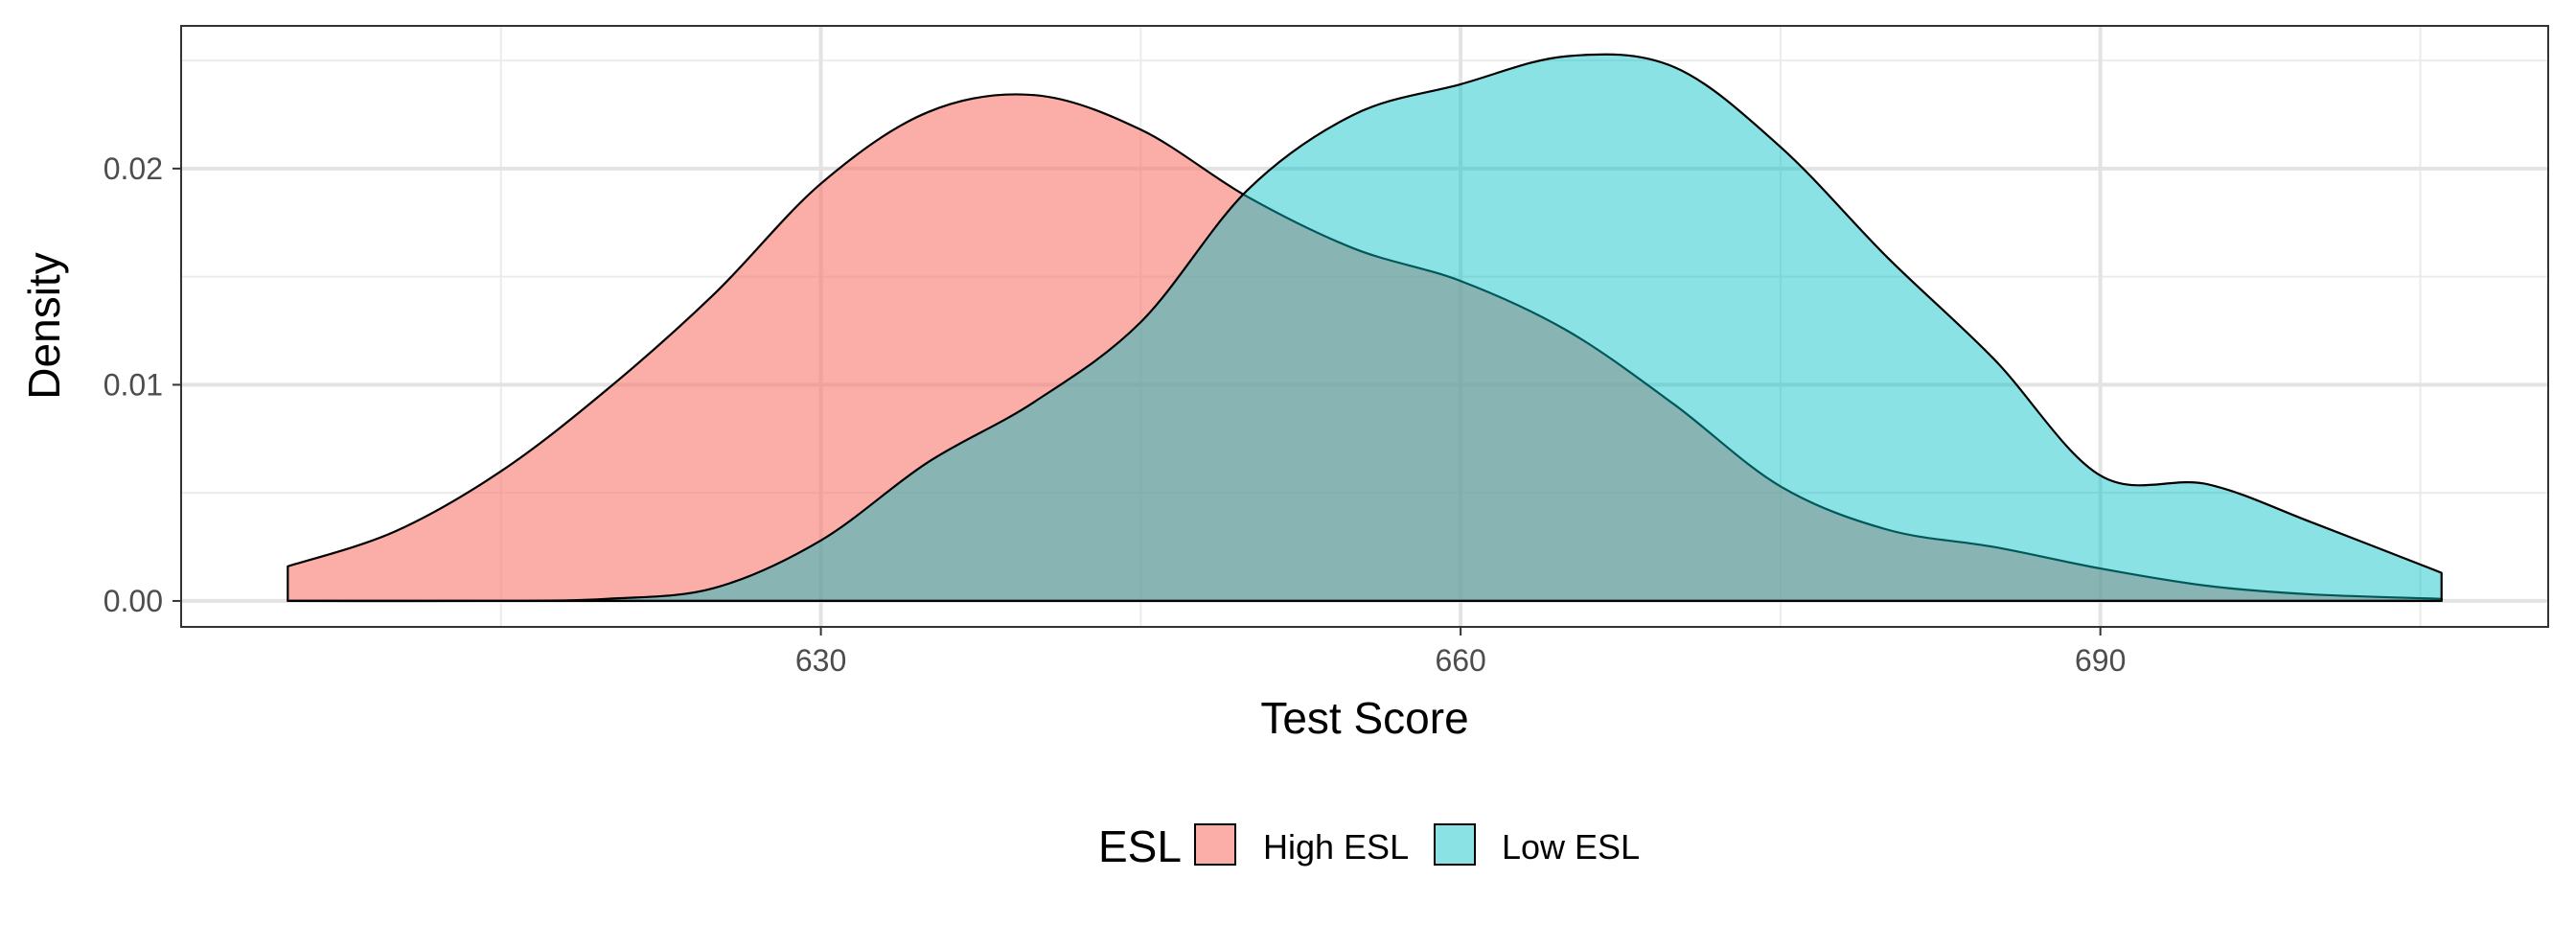 The height and width of the screenshot is (925, 2576). Describe the element at coordinates (2100, 660) in the screenshot. I see `x-tick-label: 690` at that location.